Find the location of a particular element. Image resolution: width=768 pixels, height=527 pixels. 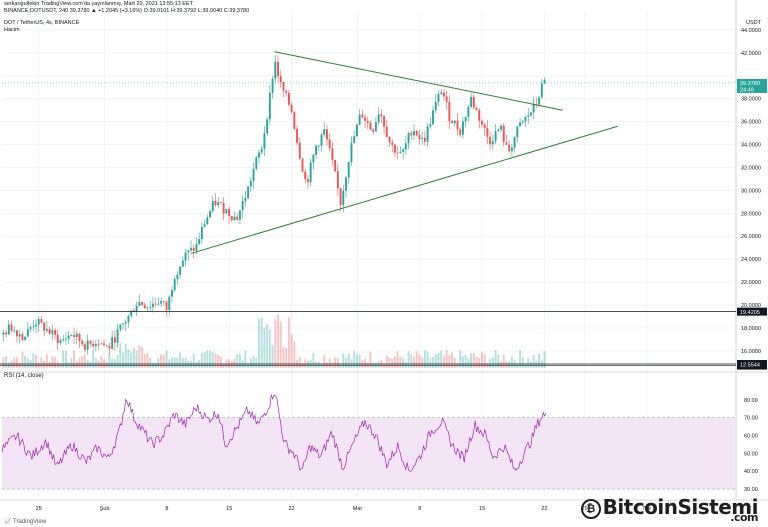

tradingview-logo: 📈 TradingView is located at coordinates (25, 522).